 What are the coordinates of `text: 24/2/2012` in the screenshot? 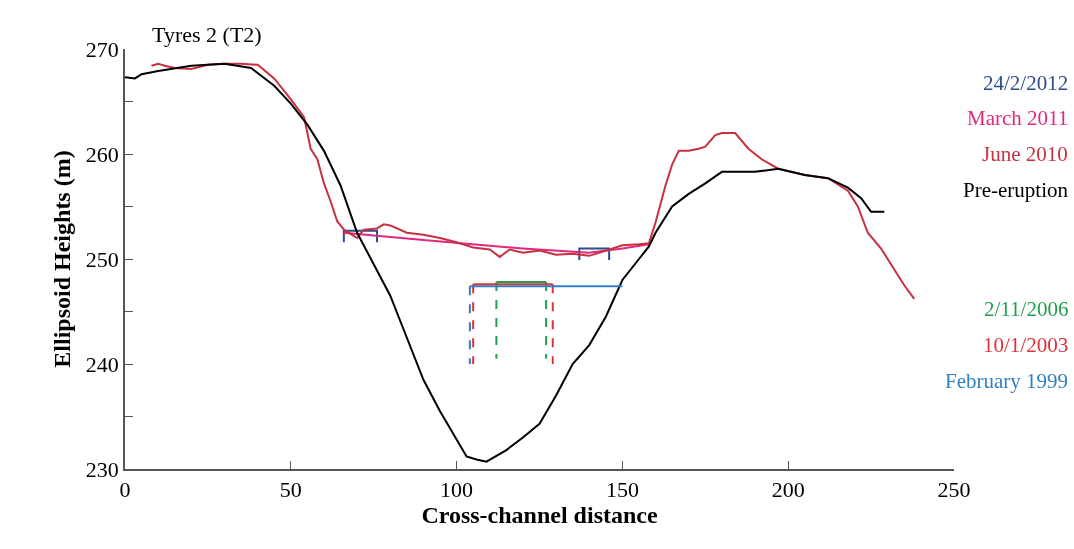 It's located at (1026, 83).